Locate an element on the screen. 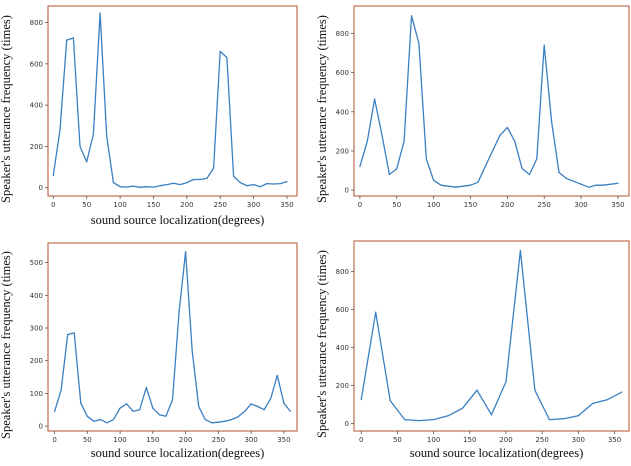 This screenshot has width=631, height=466. y-tick-label: 300 is located at coordinates (36, 329).